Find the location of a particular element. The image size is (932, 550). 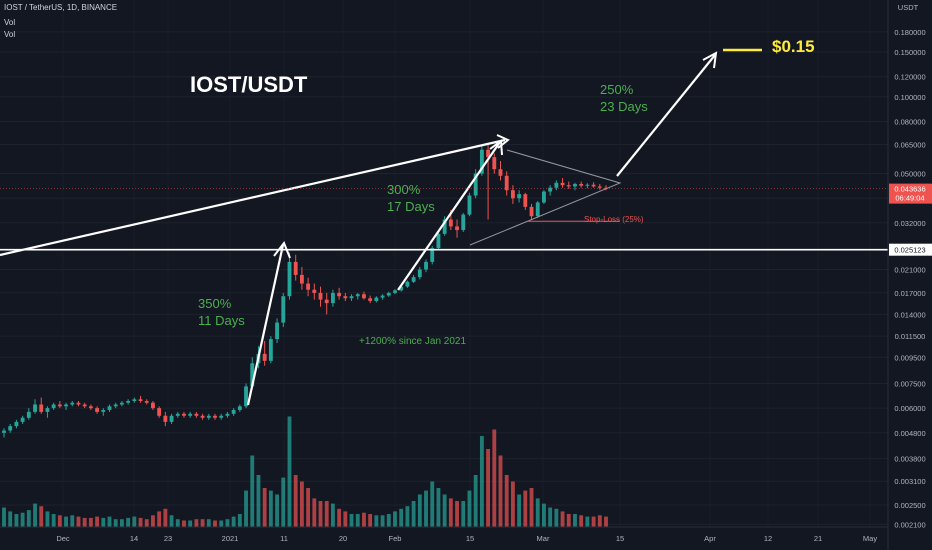

since-jan-label: +1200% since Jan 2021 is located at coordinates (412, 341).